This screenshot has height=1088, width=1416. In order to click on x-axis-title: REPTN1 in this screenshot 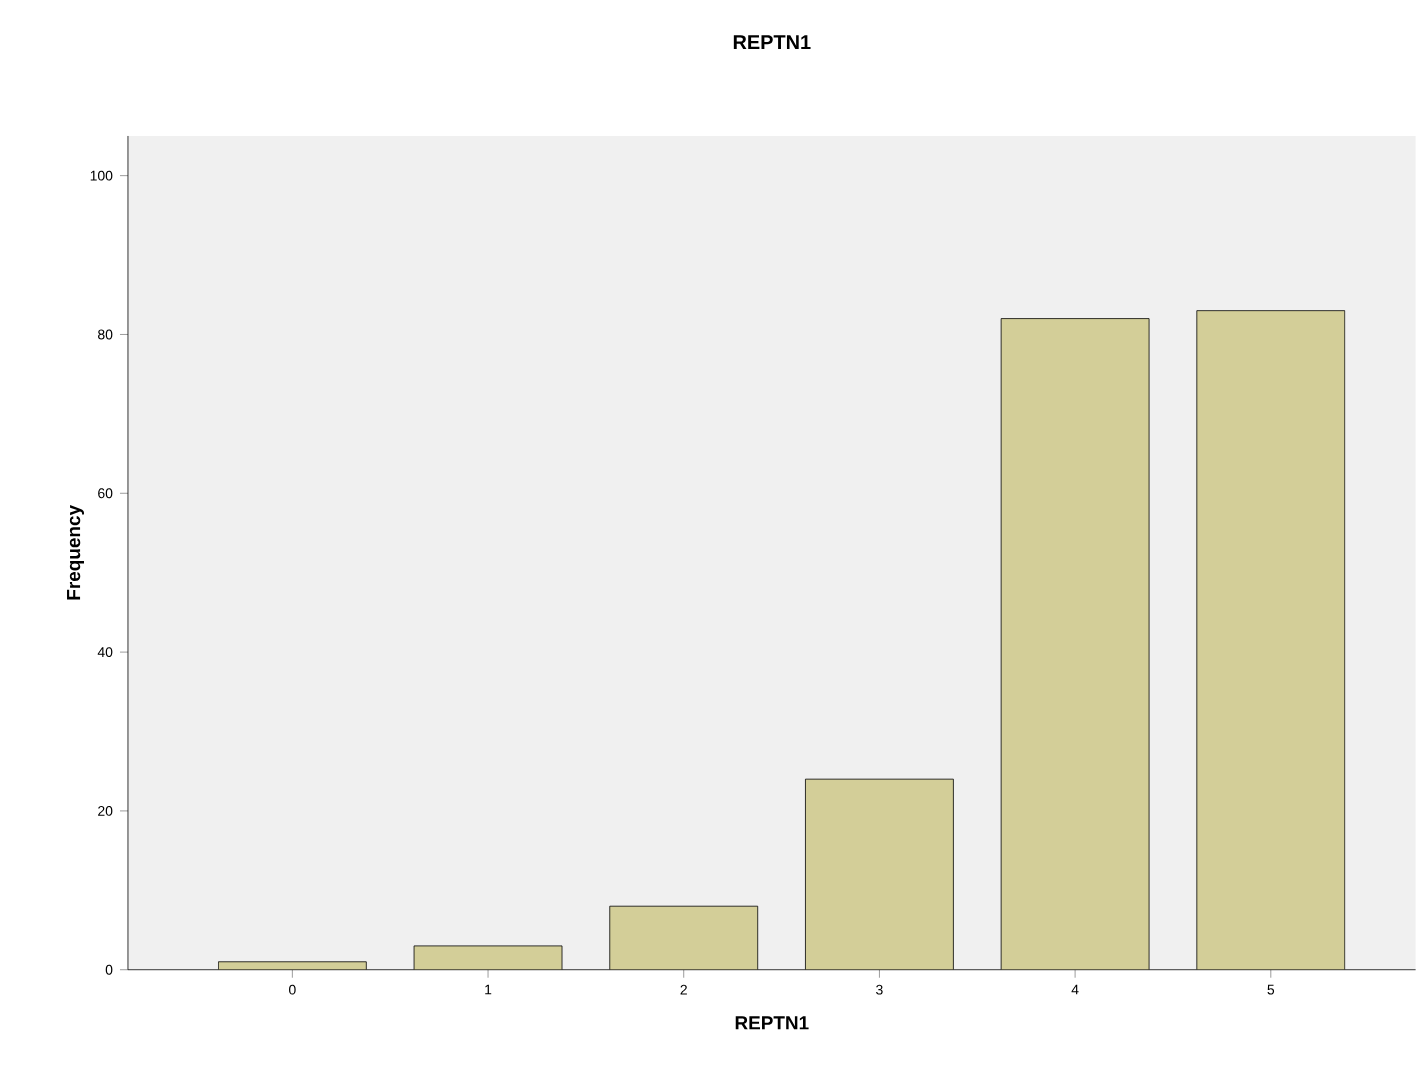, I will do `click(772, 1023)`.